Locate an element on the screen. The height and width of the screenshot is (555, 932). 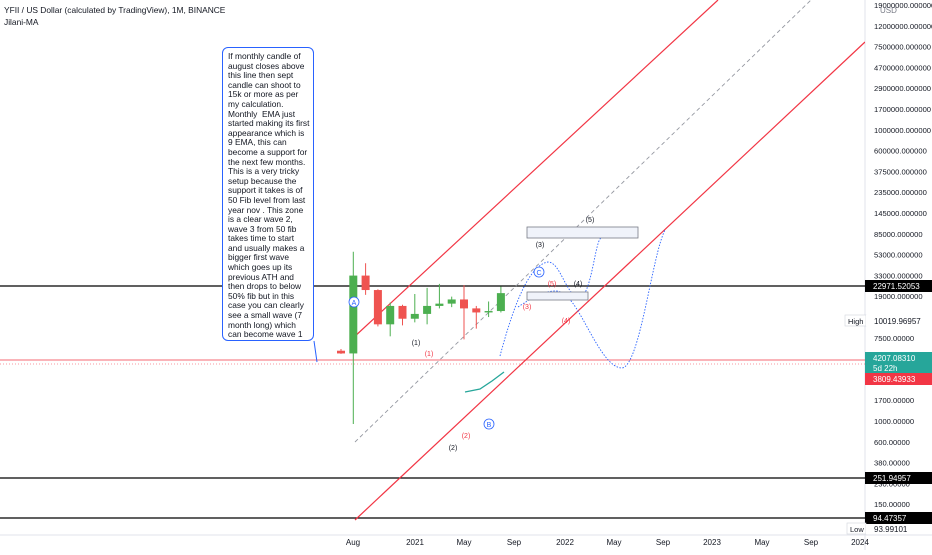
label-box-high is located at coordinates (899, 320).